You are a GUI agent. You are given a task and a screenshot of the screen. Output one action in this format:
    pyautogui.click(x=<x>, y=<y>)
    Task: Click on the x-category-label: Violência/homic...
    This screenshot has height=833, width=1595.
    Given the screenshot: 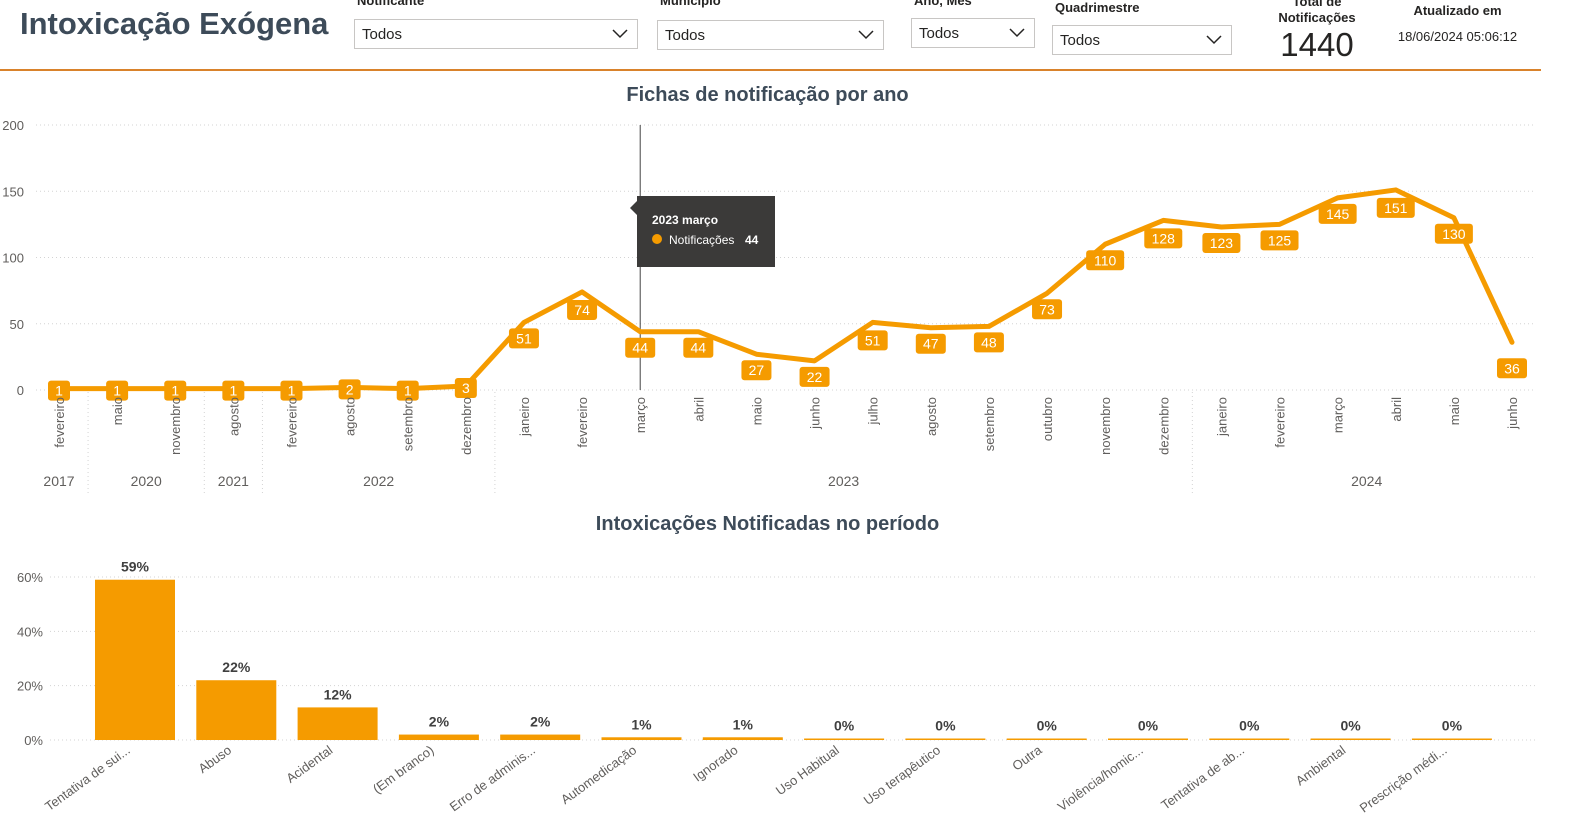 What is the action you would take?
    pyautogui.click(x=1100, y=778)
    